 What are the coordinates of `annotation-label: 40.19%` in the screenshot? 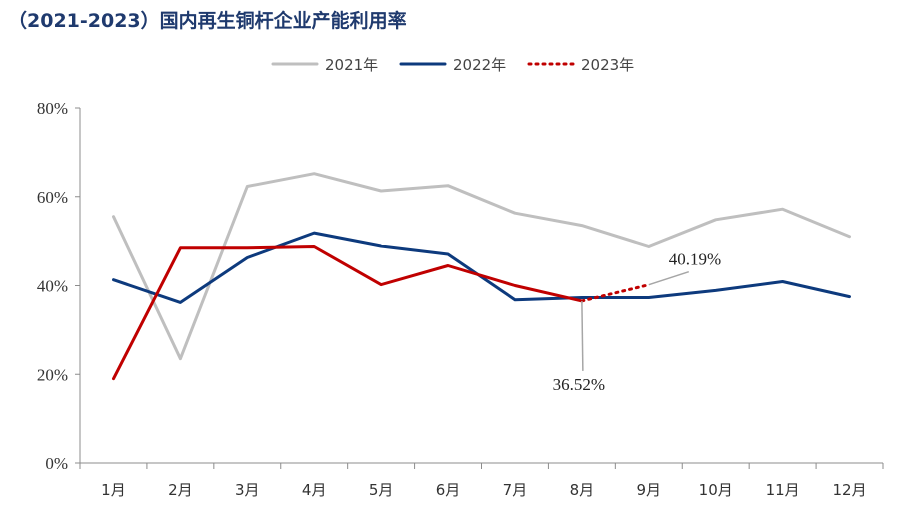 It's located at (695, 259).